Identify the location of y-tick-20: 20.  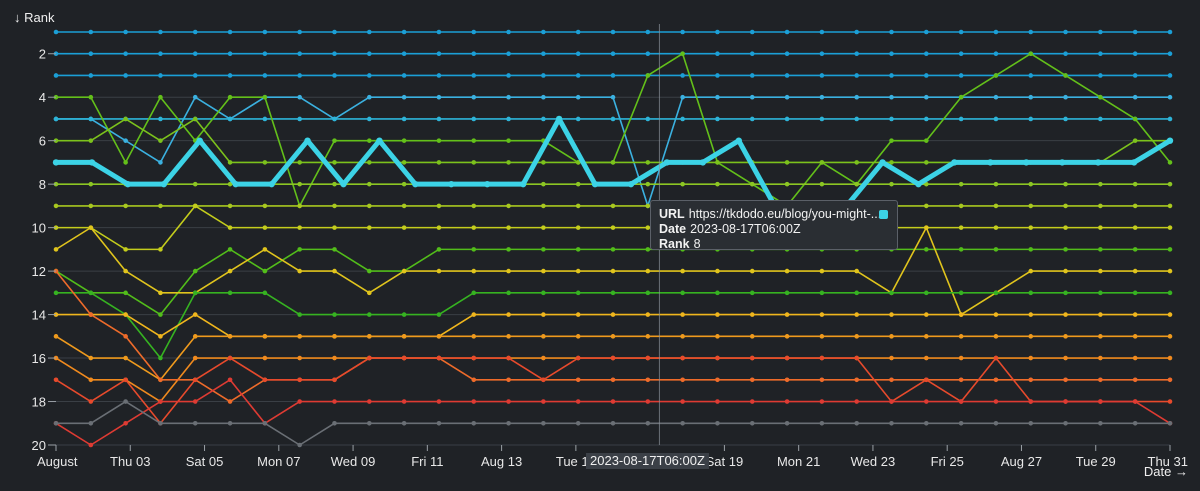
(39, 445).